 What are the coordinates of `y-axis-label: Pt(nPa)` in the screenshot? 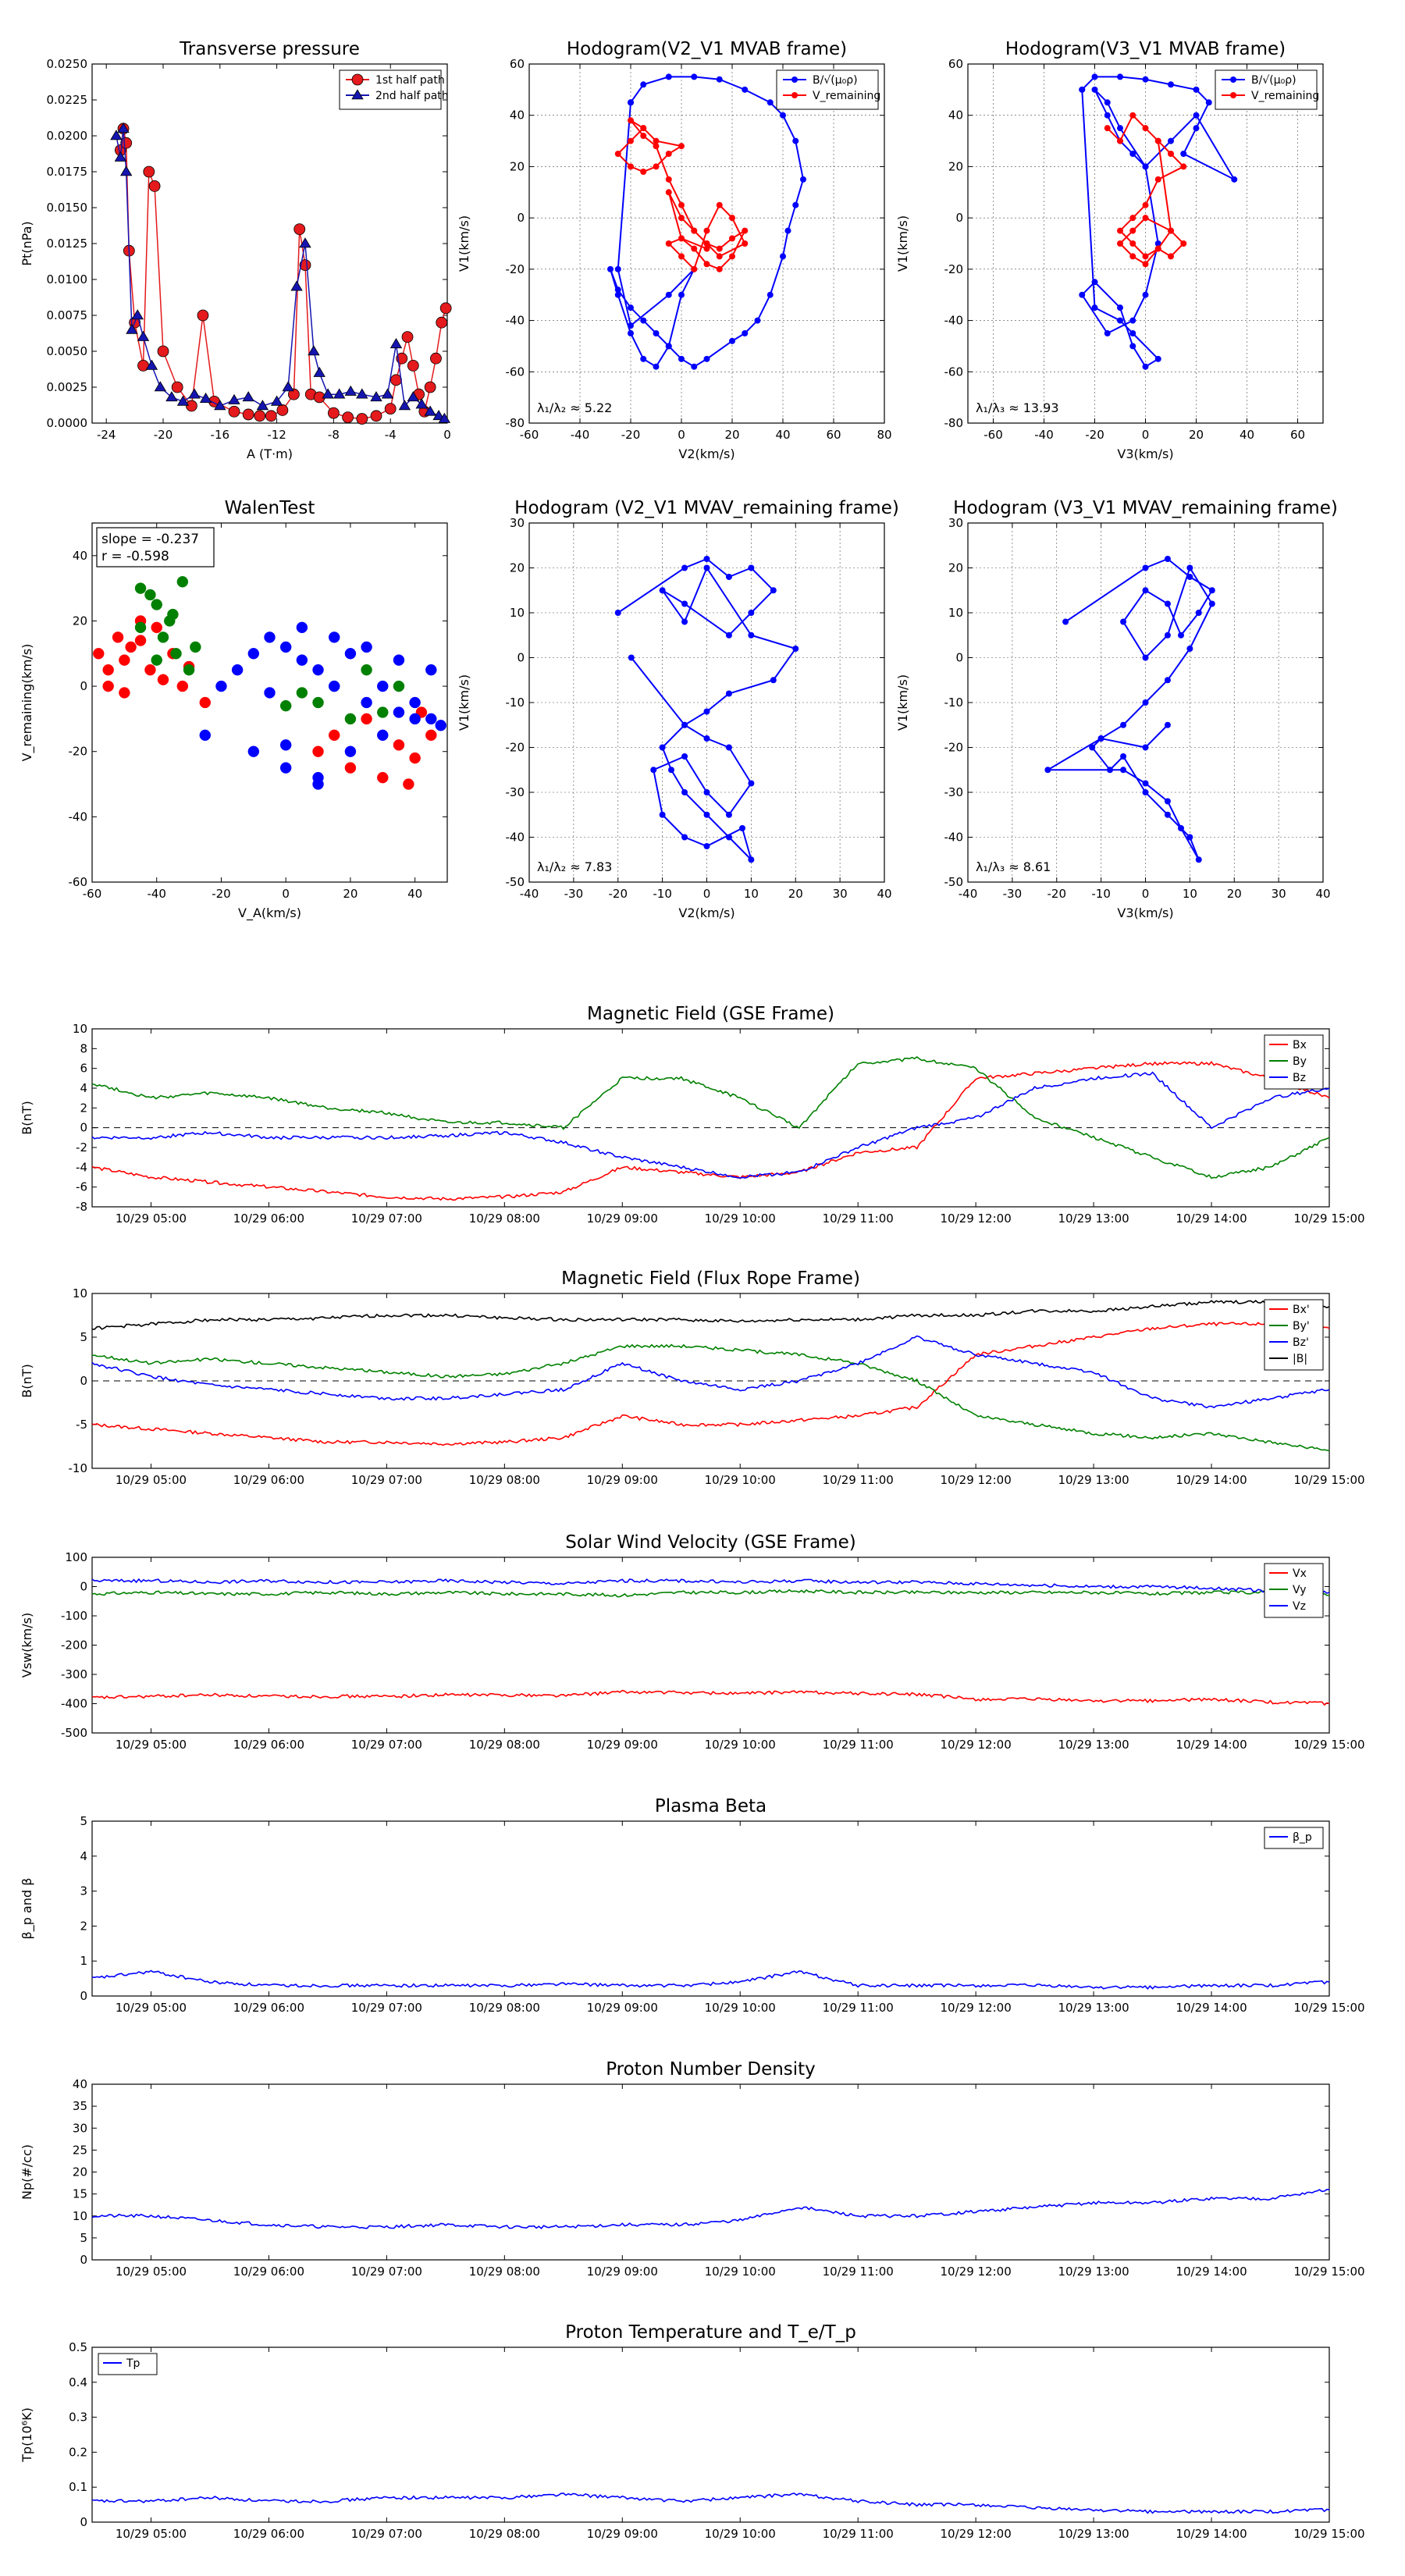 It's located at (27, 243).